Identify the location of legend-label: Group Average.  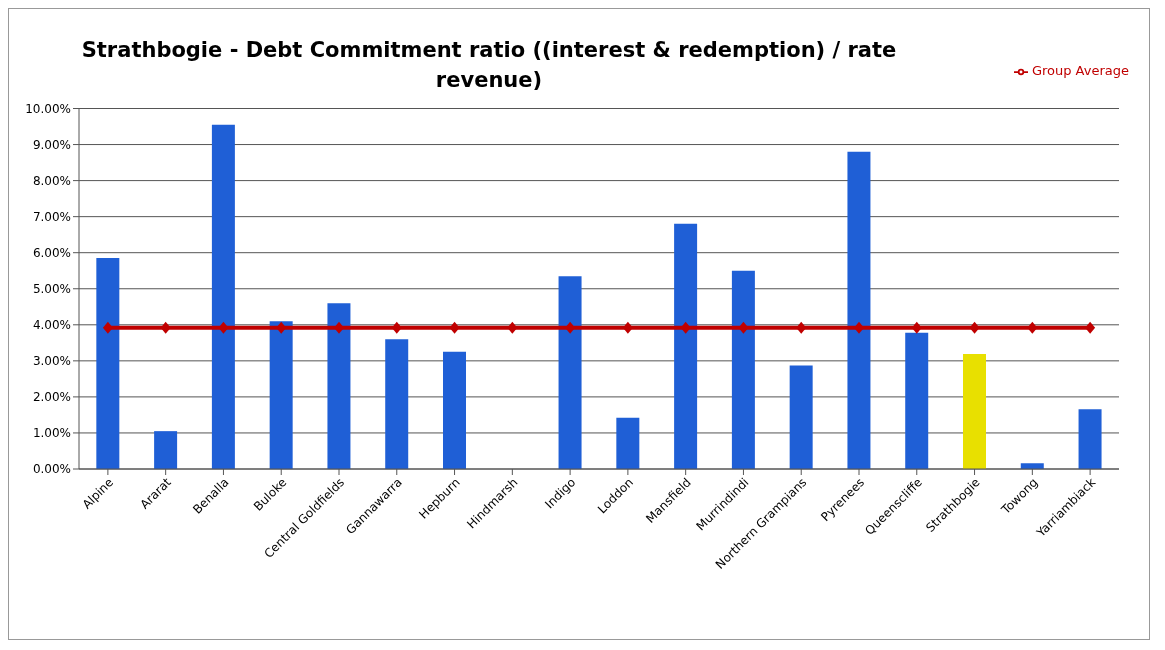
(1080, 70).